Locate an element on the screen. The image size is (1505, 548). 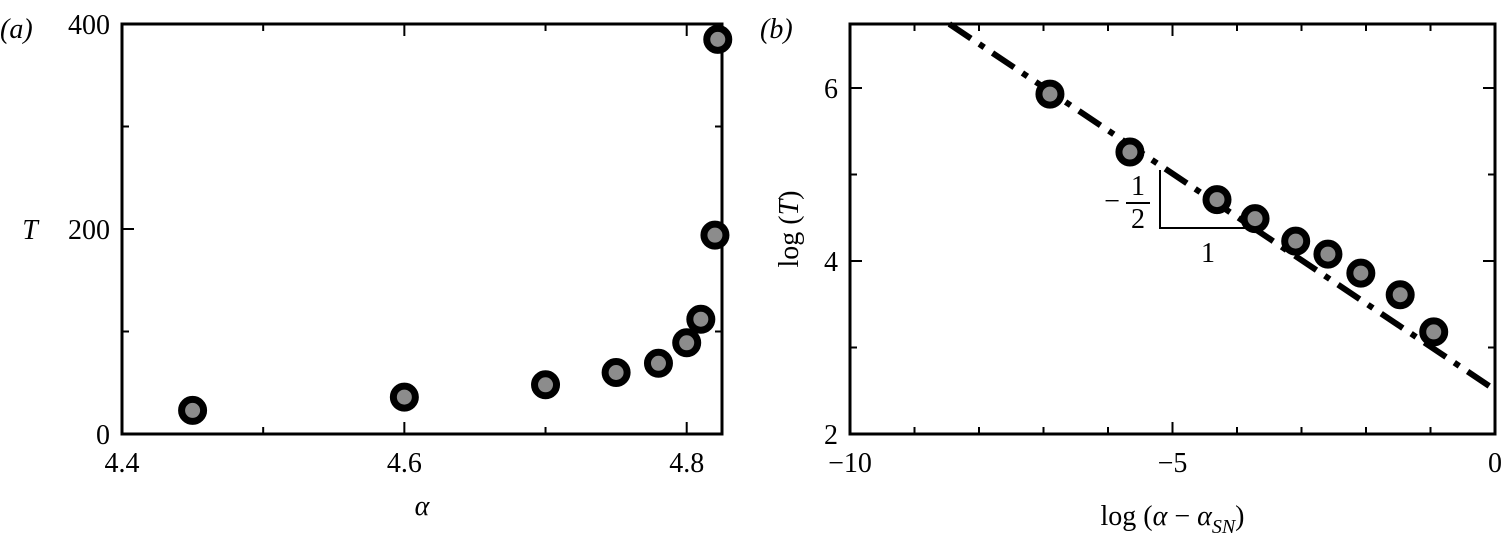
x-axis-label-part: − is located at coordinates (1182, 516).